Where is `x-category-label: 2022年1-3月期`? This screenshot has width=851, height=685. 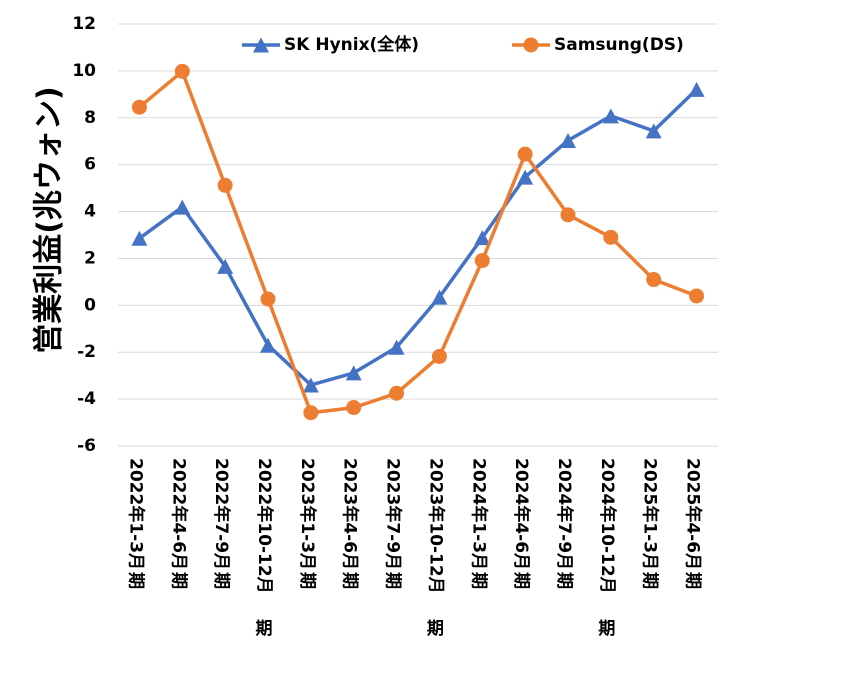 x-category-label: 2022年1-3月期 is located at coordinates (135, 523).